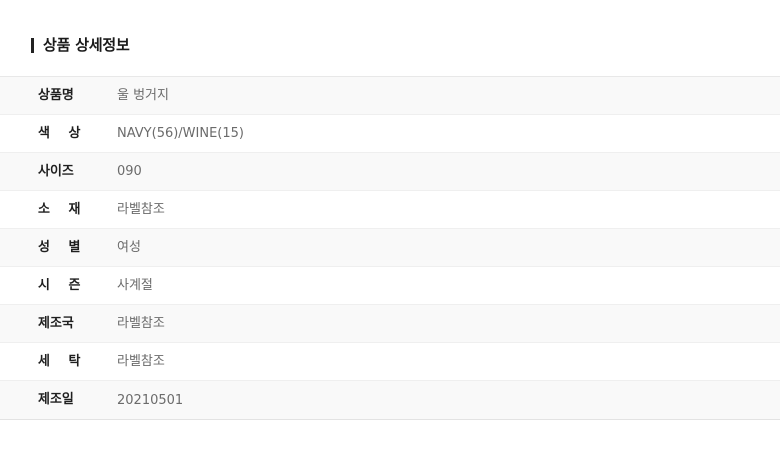 This screenshot has height=466, width=780. I want to click on table-row: 성 별 여성, so click(390, 248).